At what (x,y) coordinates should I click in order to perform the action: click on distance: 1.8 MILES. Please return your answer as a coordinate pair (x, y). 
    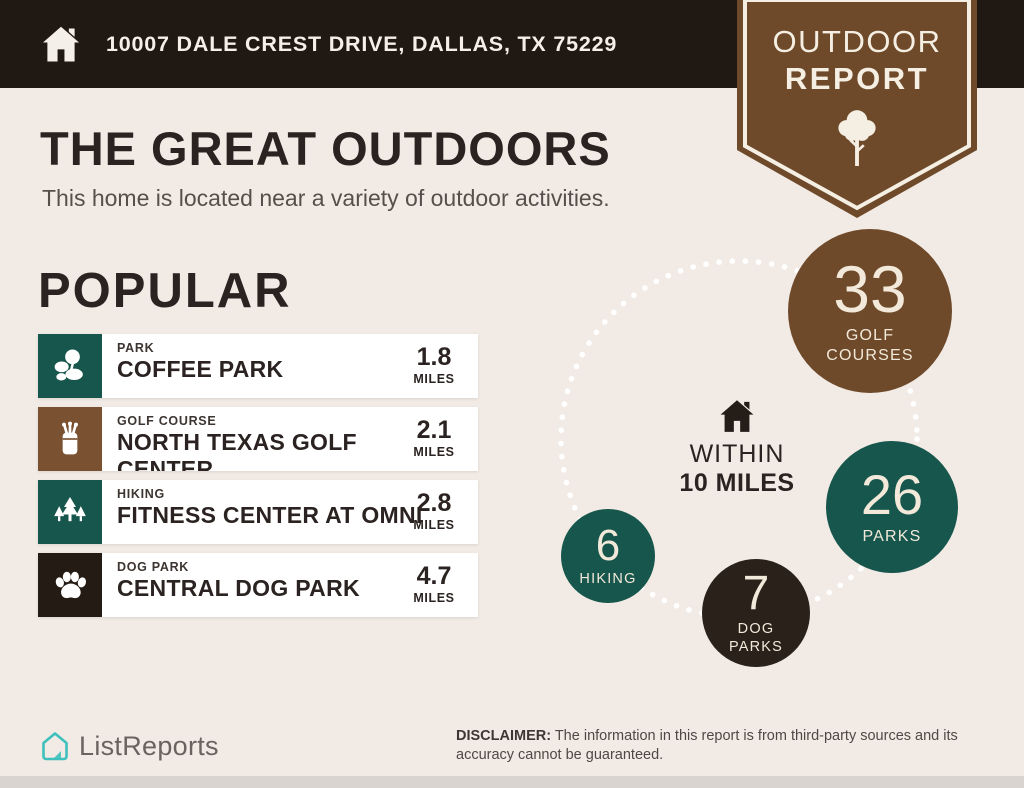
    Looking at the image, I should click on (434, 364).